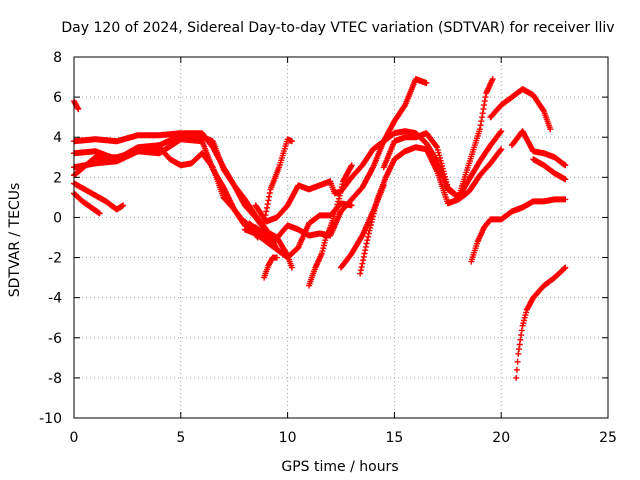 Image resolution: width=640 pixels, height=480 pixels. I want to click on x-tick-label: 20, so click(501, 438).